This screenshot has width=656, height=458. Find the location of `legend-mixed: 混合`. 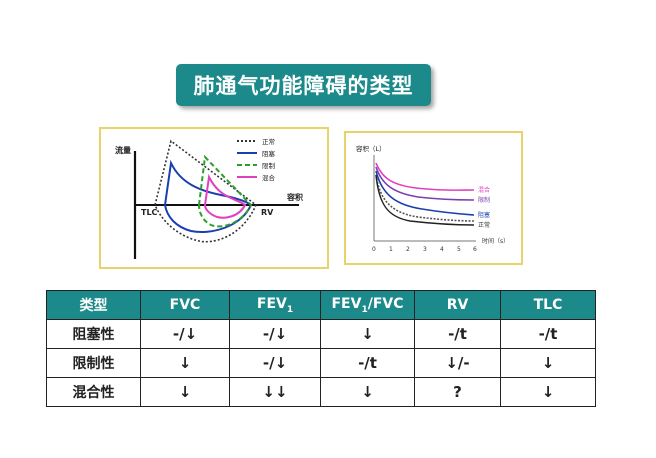

legend-mixed: 混合 is located at coordinates (269, 177).